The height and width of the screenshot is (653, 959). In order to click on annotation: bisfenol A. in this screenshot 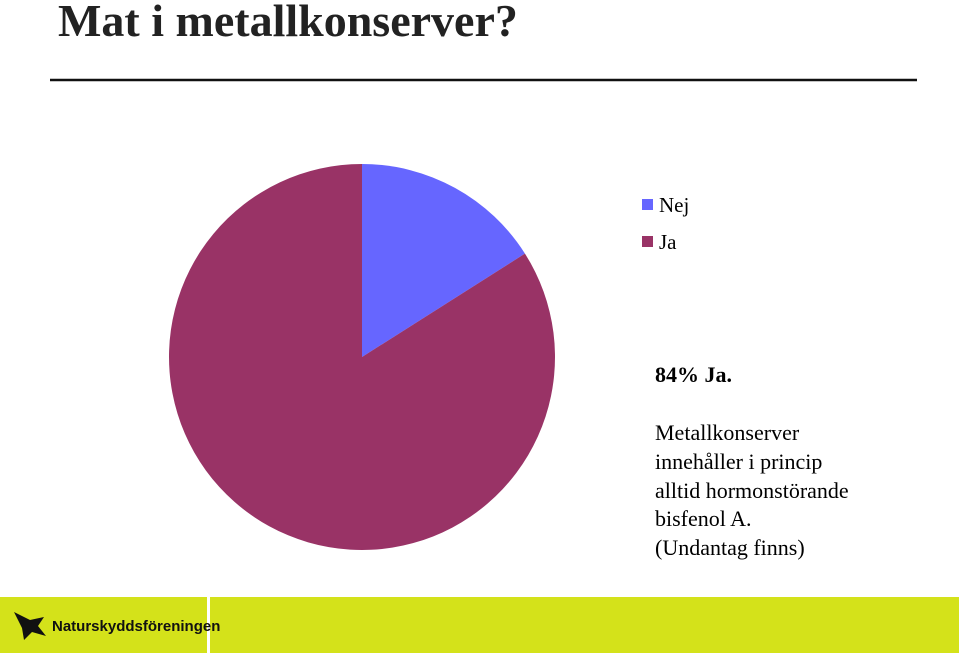, I will do `click(703, 518)`.